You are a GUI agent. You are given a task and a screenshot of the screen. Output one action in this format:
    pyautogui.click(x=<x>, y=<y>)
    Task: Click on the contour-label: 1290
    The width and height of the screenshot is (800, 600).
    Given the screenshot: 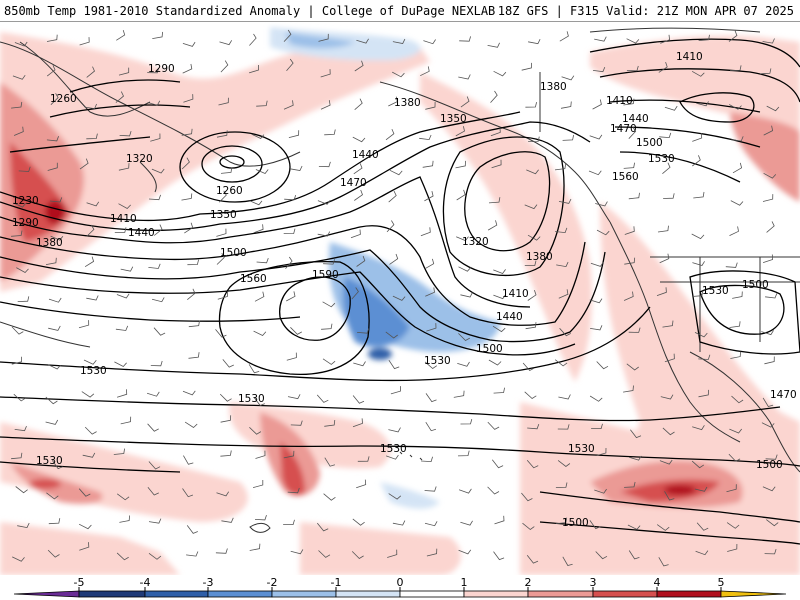 What is the action you would take?
    pyautogui.click(x=161, y=69)
    